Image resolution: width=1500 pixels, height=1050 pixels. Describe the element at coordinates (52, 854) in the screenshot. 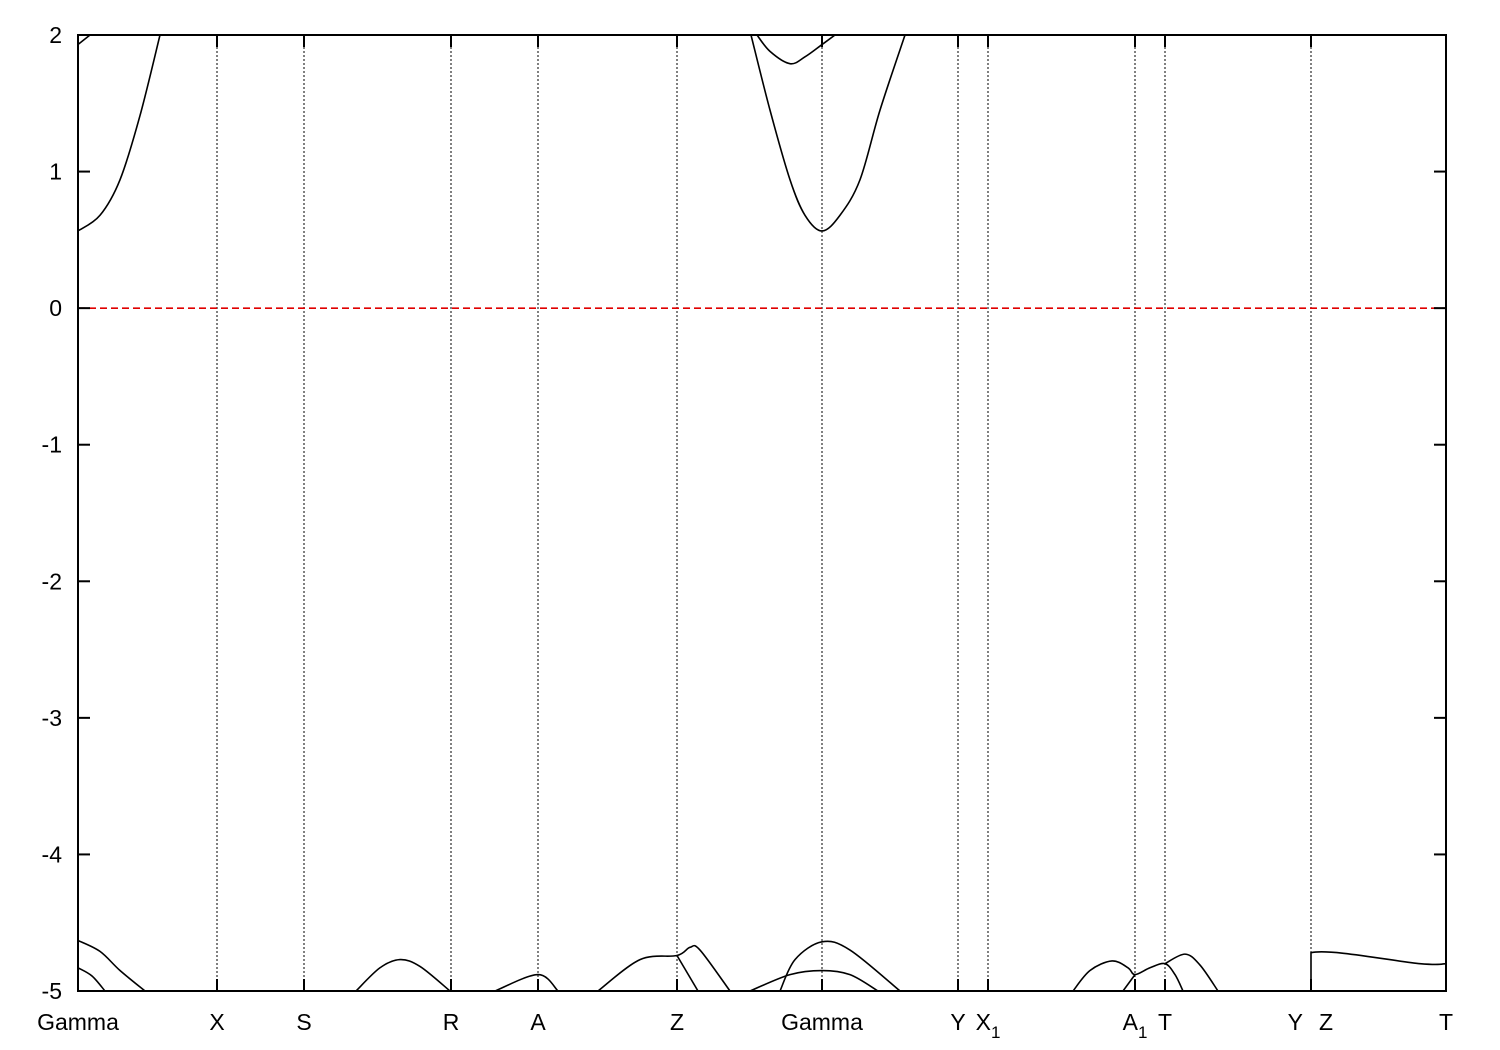

I see `y-tick-label: -4` at that location.